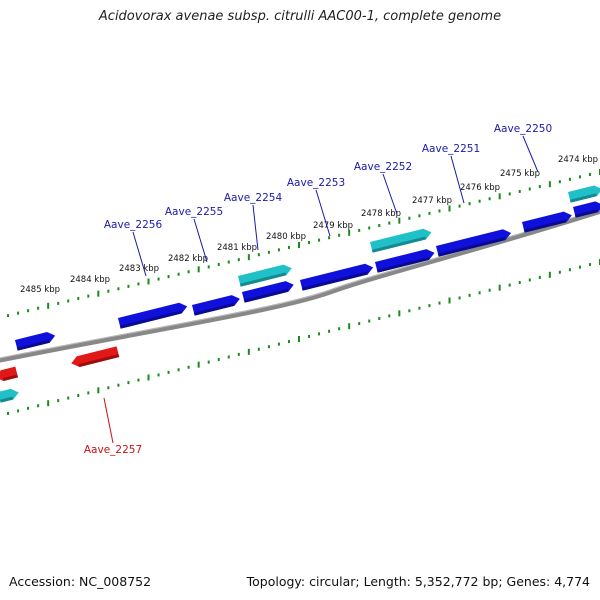 This screenshot has width=600, height=600. I want to click on accession-text: Accession: NC_008752, so click(80, 581).